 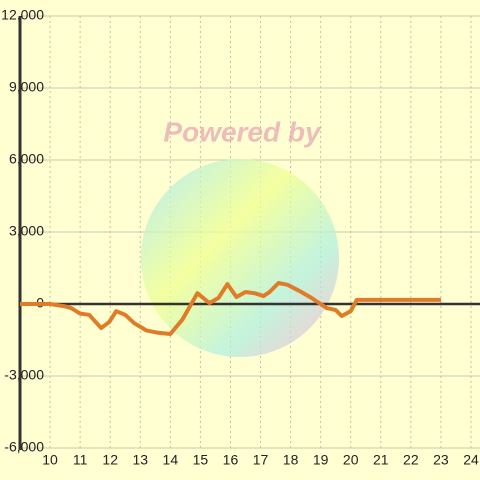 I want to click on y-tick-label: 3,000, so click(x=26, y=231).